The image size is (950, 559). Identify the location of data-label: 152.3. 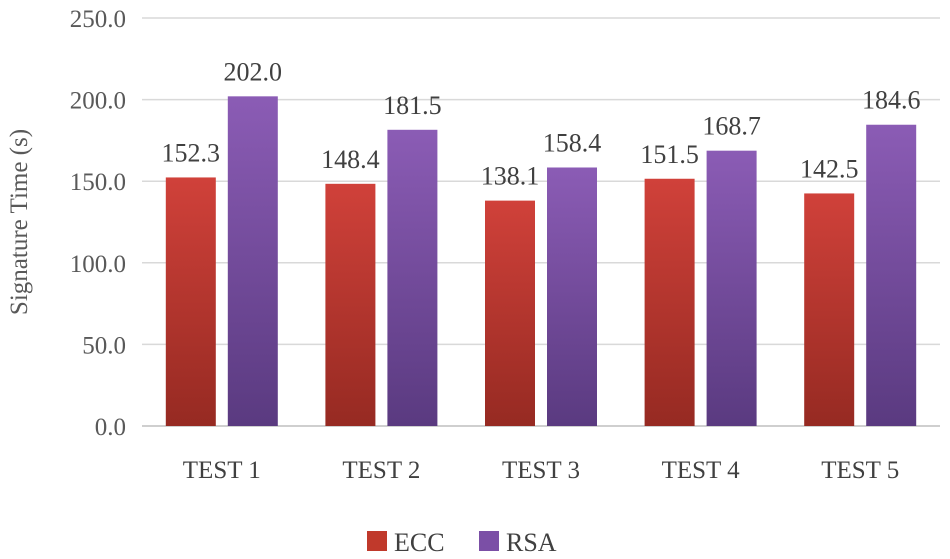
(191, 152).